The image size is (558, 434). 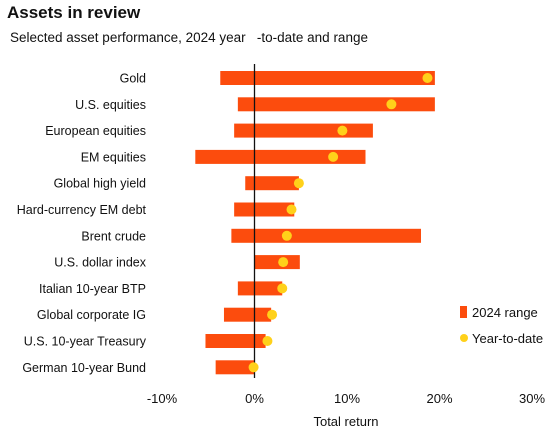 What do you see at coordinates (91, 315) in the screenshot?
I see `category-label: Global corporate IG` at bounding box center [91, 315].